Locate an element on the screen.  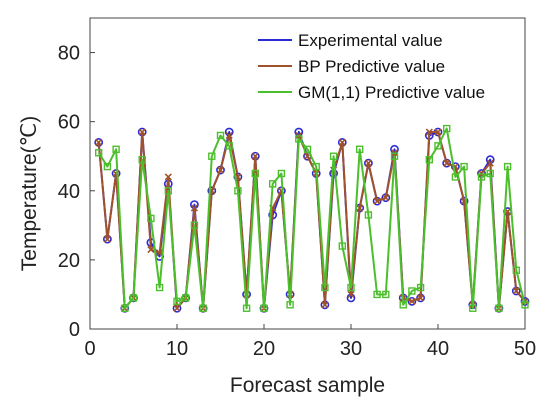
x-tick-label: 0 is located at coordinates (89, 349).